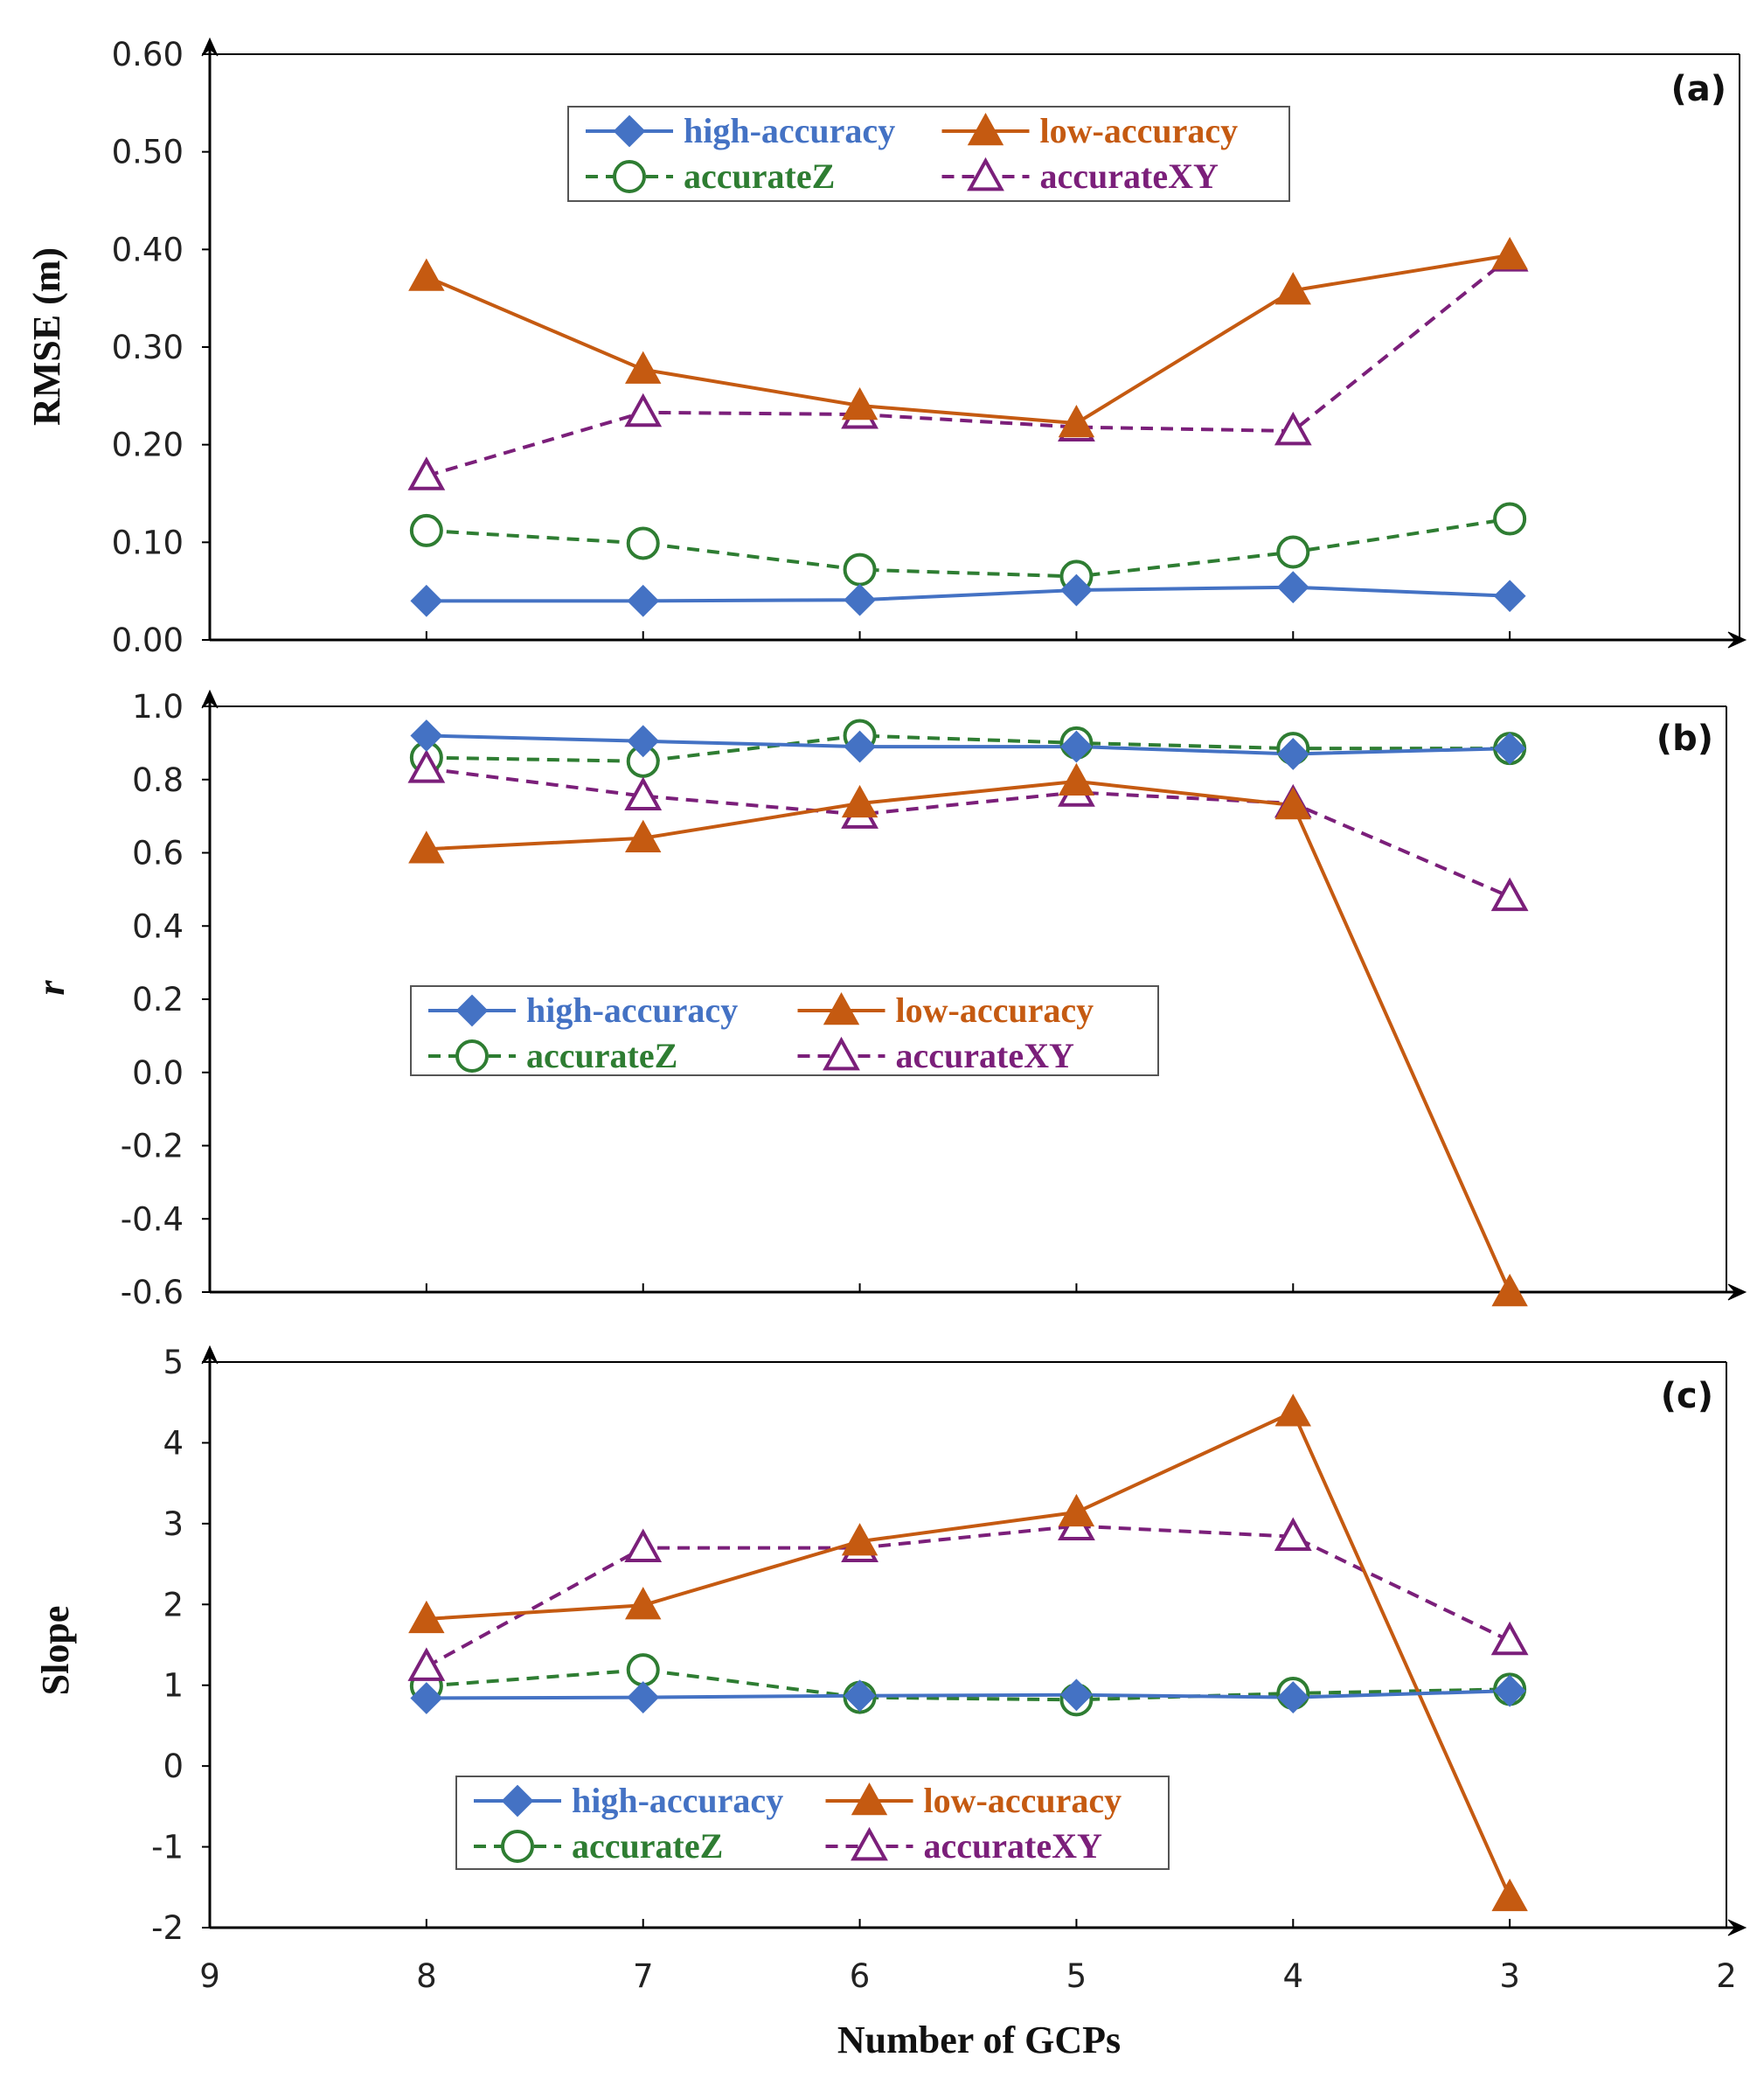 The width and height of the screenshot is (1764, 2078). I want to click on y-tick-label: 0.8, so click(158, 780).